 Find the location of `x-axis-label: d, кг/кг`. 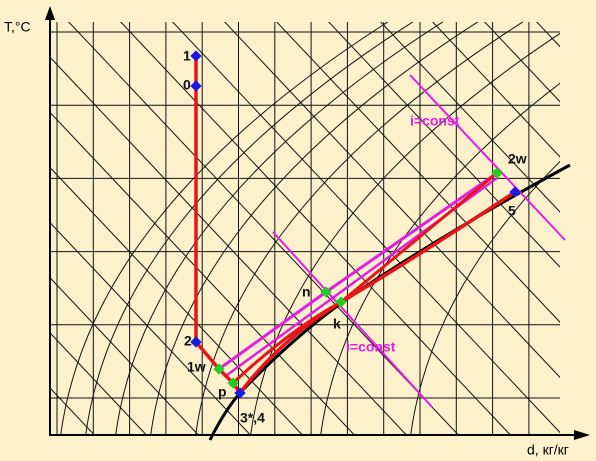

x-axis-label: d, кг/кг is located at coordinates (548, 450).